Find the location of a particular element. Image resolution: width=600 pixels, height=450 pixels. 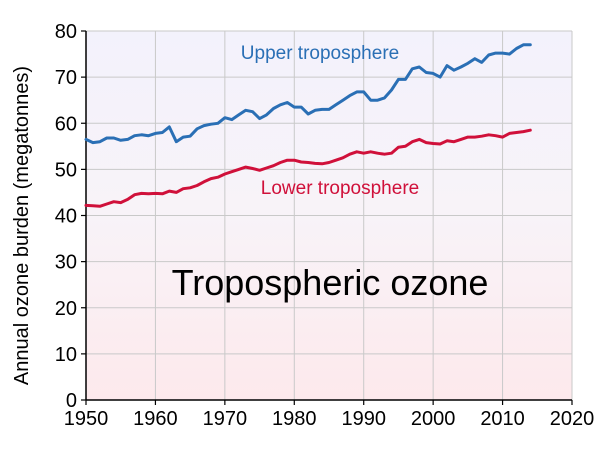

y-tick-label-40: 40 is located at coordinates (66, 217).